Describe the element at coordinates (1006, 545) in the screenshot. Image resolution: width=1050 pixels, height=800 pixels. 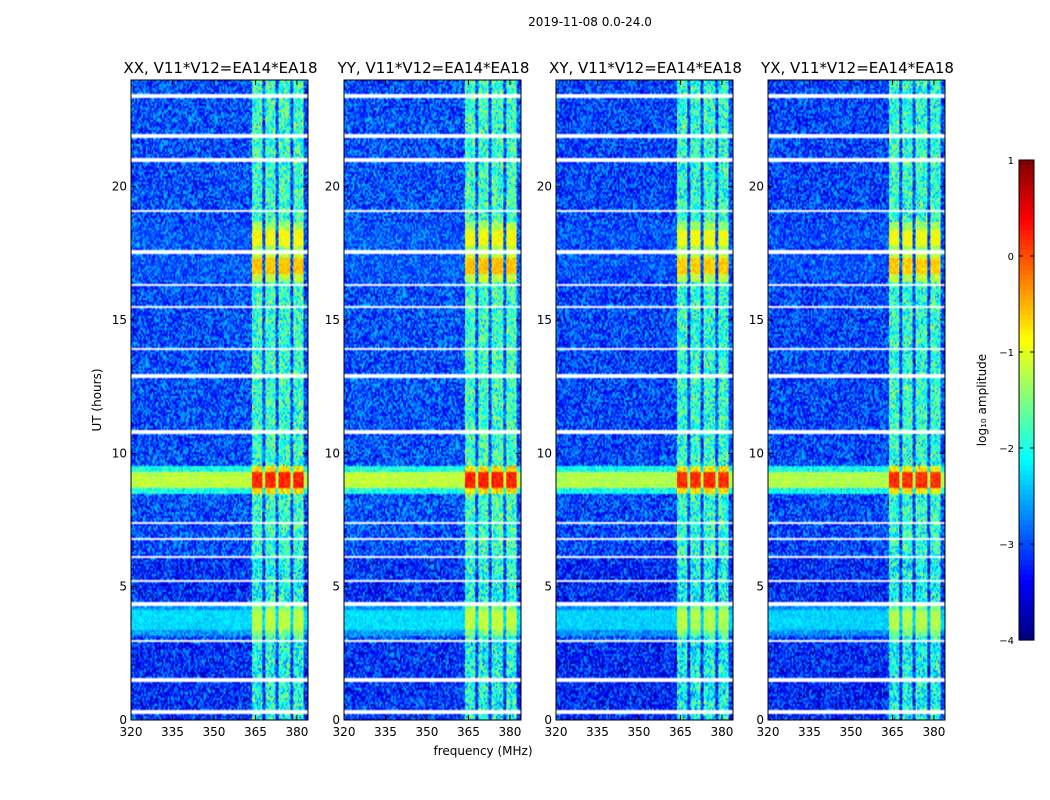
I see `colorbar-tick-label: −3` at that location.